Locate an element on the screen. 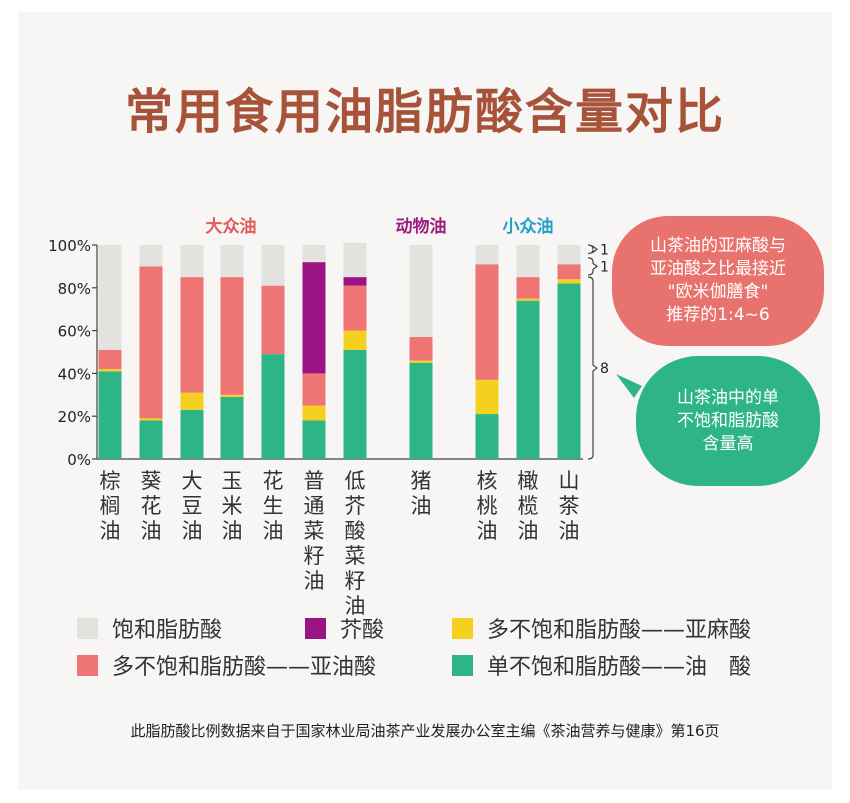  page-title: 常用食用油脂肪酸含量对比 is located at coordinates (424, 112).